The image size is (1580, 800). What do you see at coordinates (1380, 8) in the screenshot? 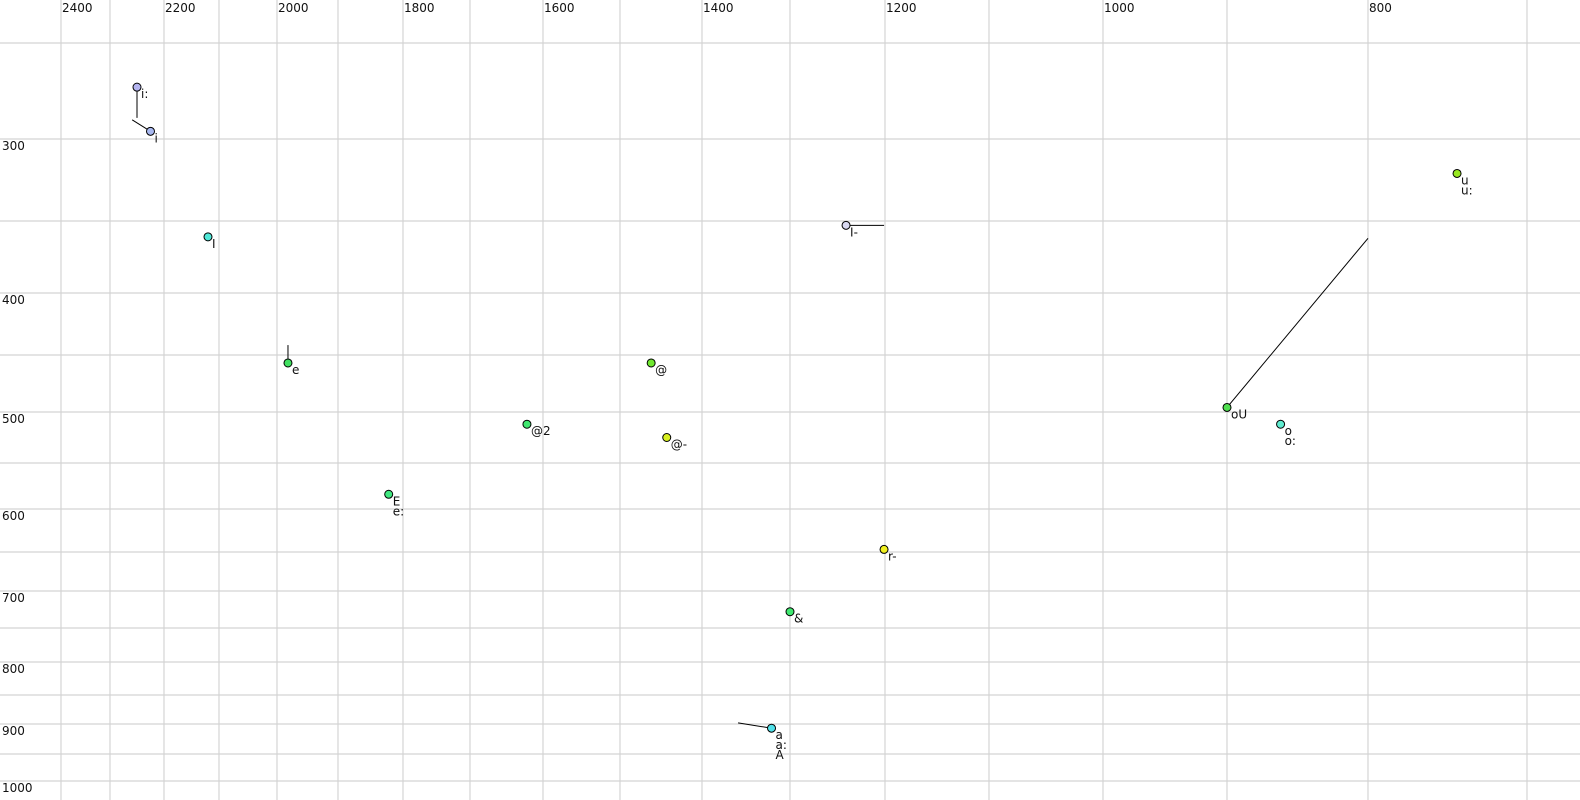
I see `x-tick-label: 800` at bounding box center [1380, 8].